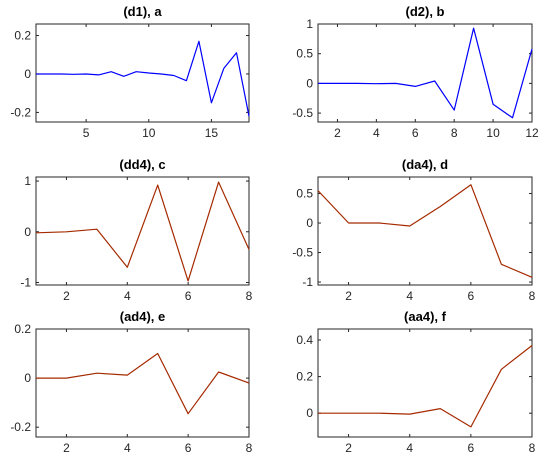 This screenshot has height=468, width=550. What do you see at coordinates (212, 133) in the screenshot?
I see `x-tick-label: 15` at bounding box center [212, 133].